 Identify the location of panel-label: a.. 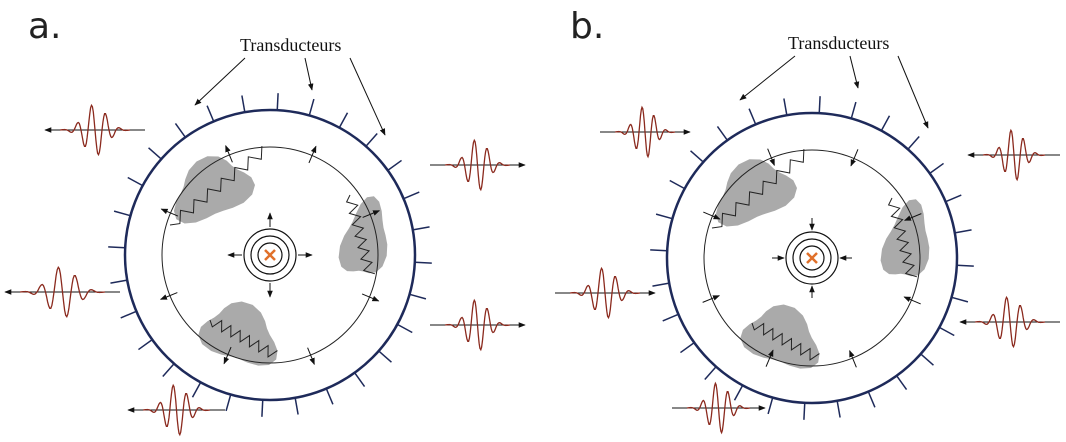
(45, 26).